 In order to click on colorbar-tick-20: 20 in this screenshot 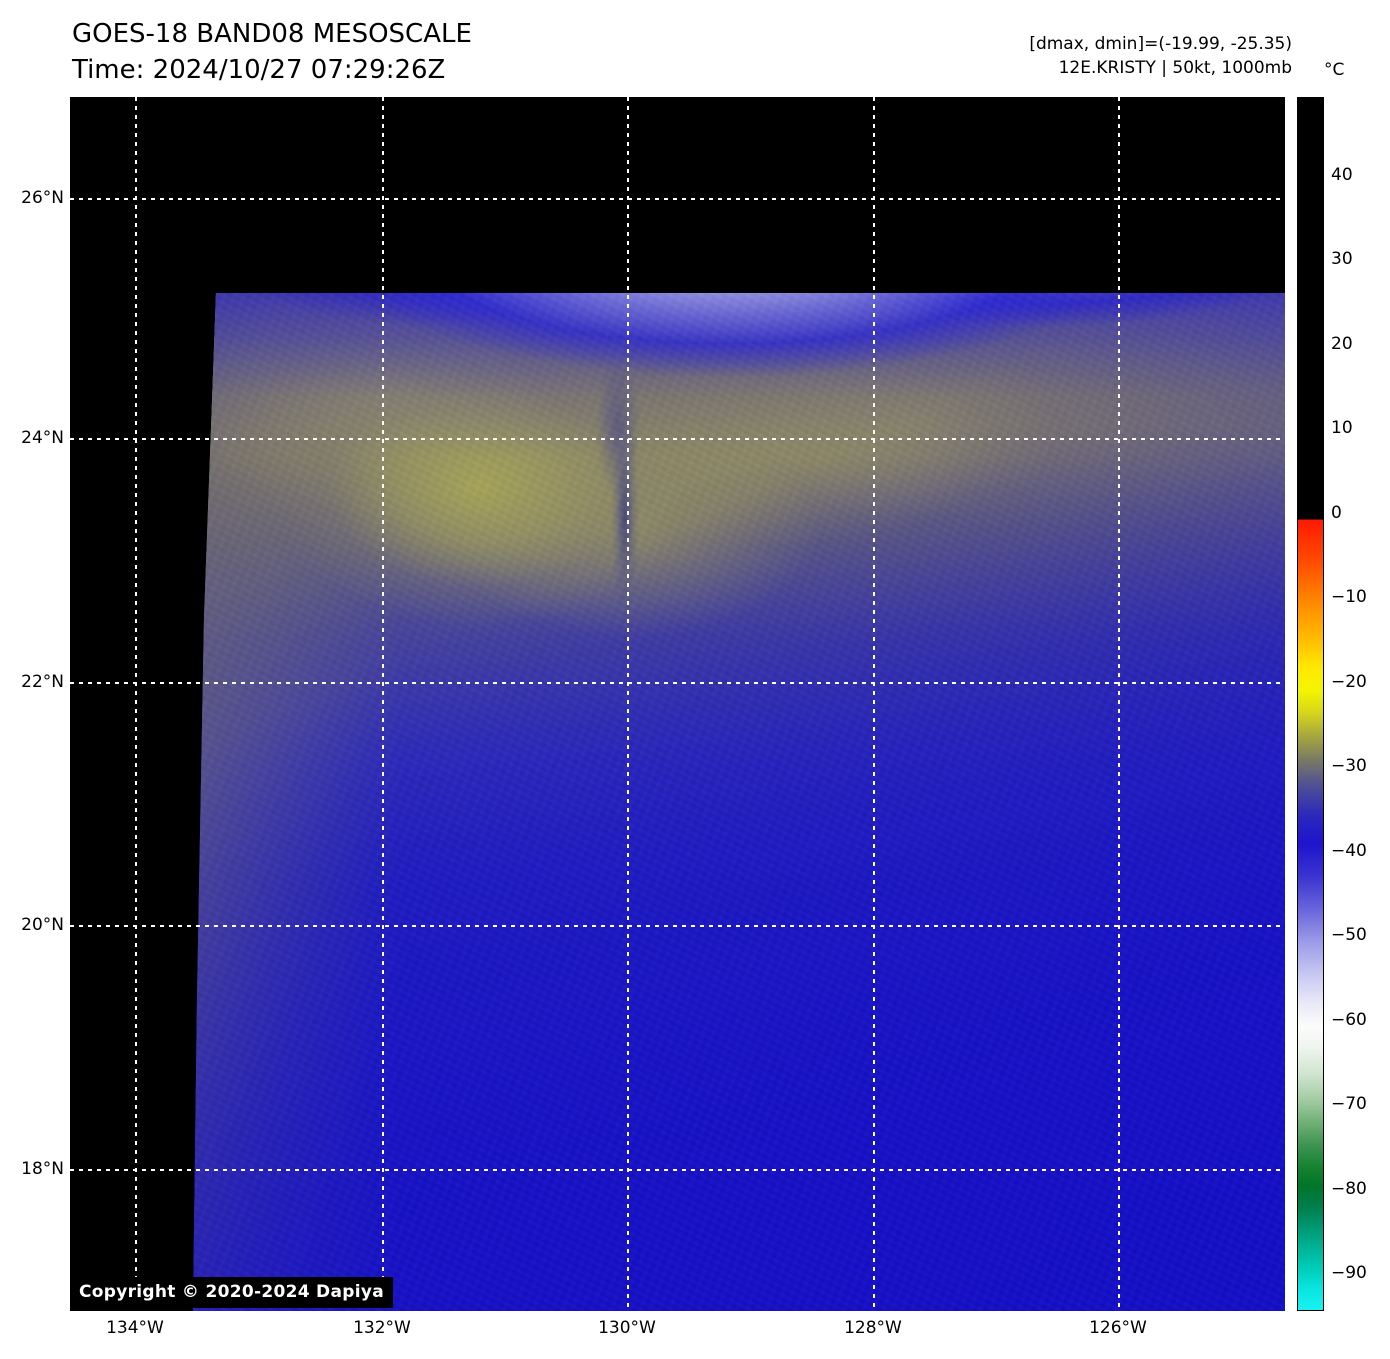, I will do `click(1342, 344)`.